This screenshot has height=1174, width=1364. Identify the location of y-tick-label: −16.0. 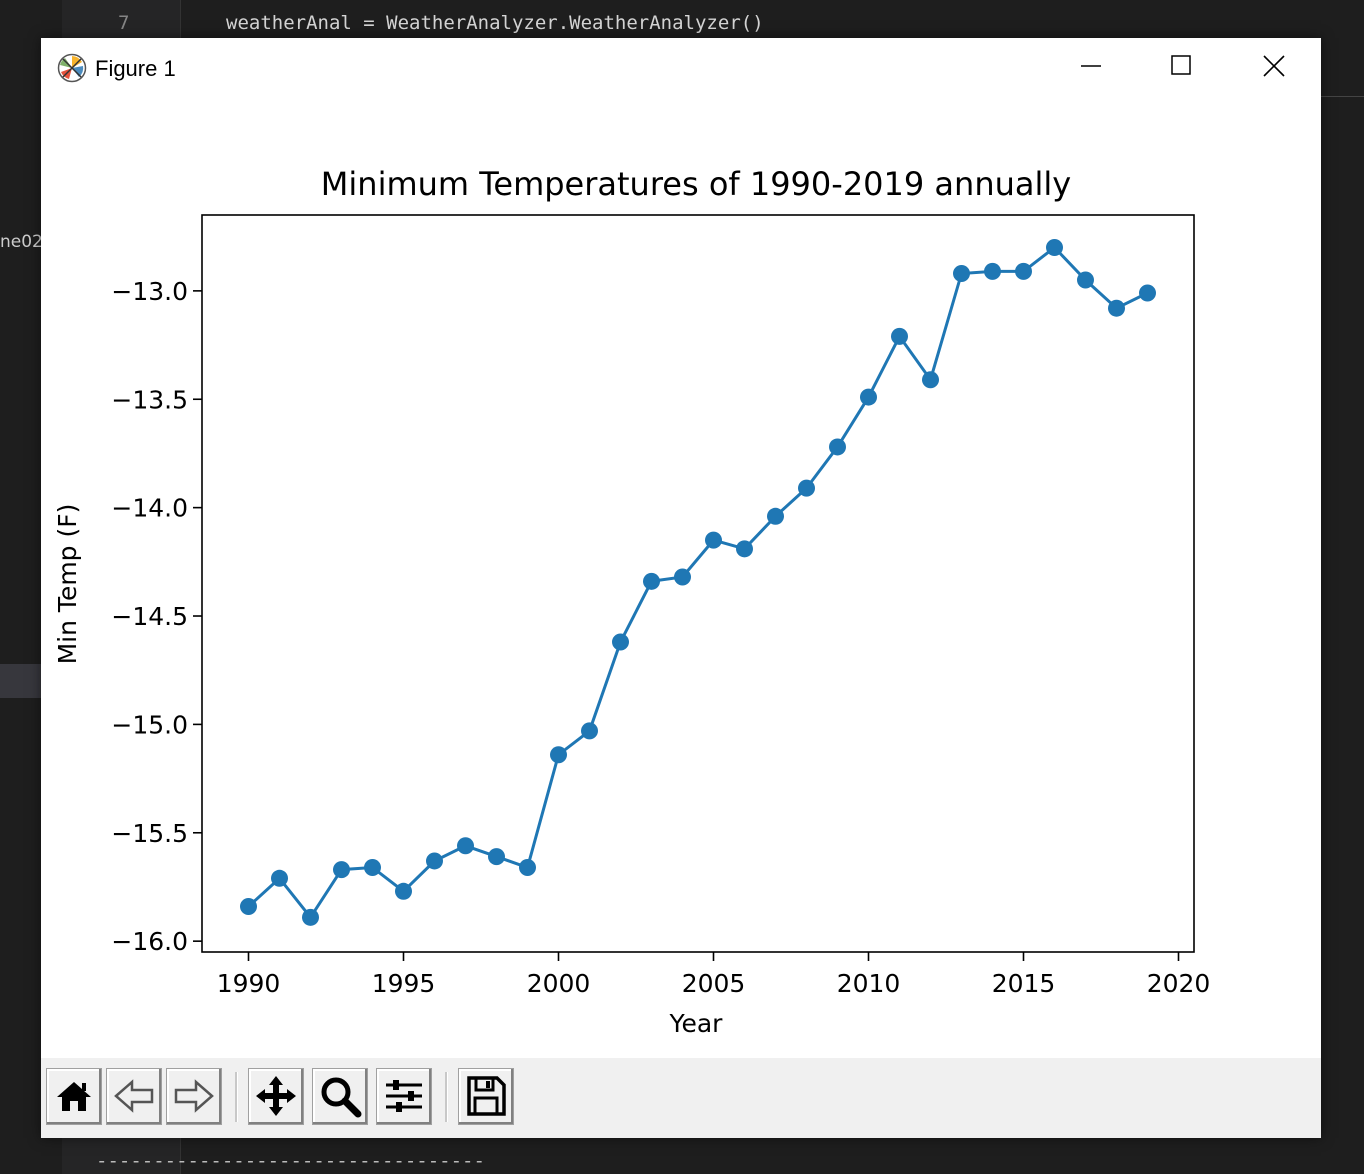
(149, 941).